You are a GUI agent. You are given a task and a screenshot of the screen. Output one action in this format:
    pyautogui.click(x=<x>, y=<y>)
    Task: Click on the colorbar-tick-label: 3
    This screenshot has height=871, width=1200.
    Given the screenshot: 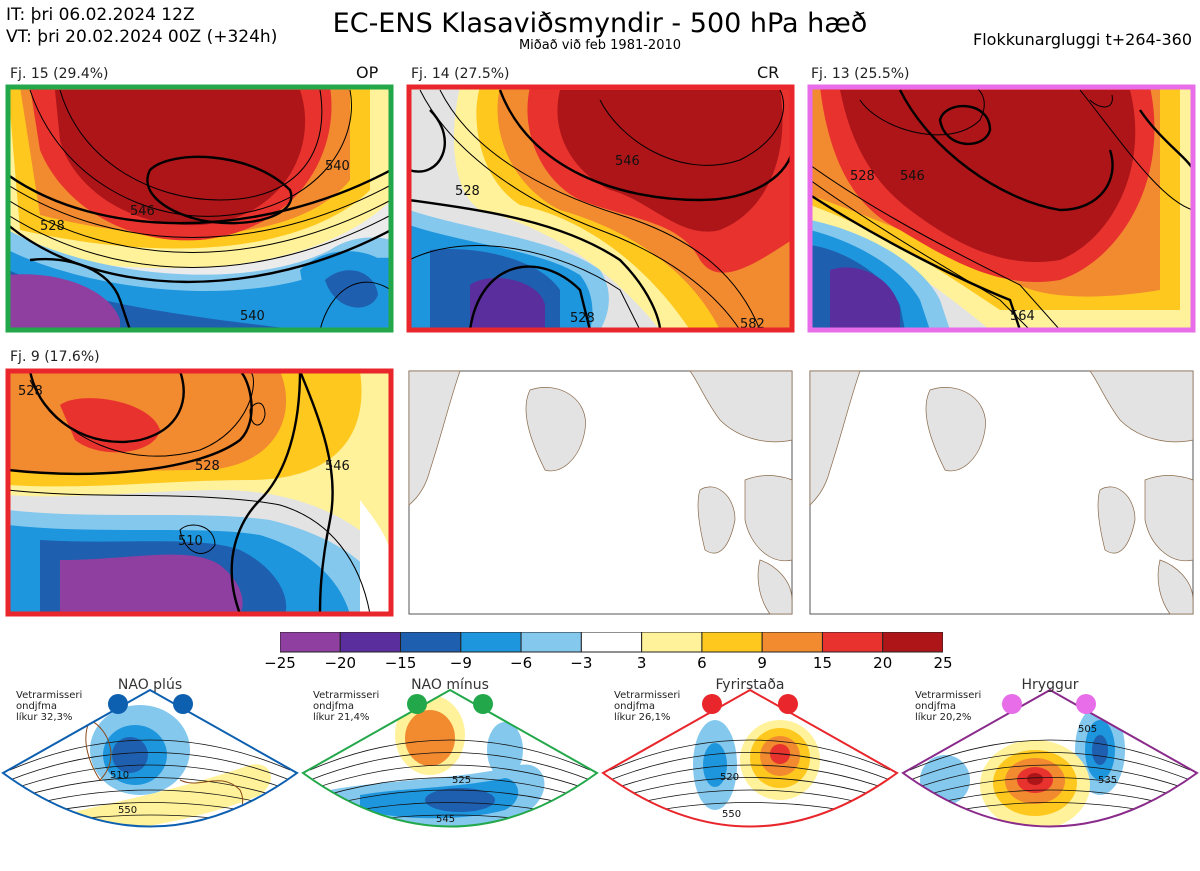 What is the action you would take?
    pyautogui.click(x=641, y=663)
    